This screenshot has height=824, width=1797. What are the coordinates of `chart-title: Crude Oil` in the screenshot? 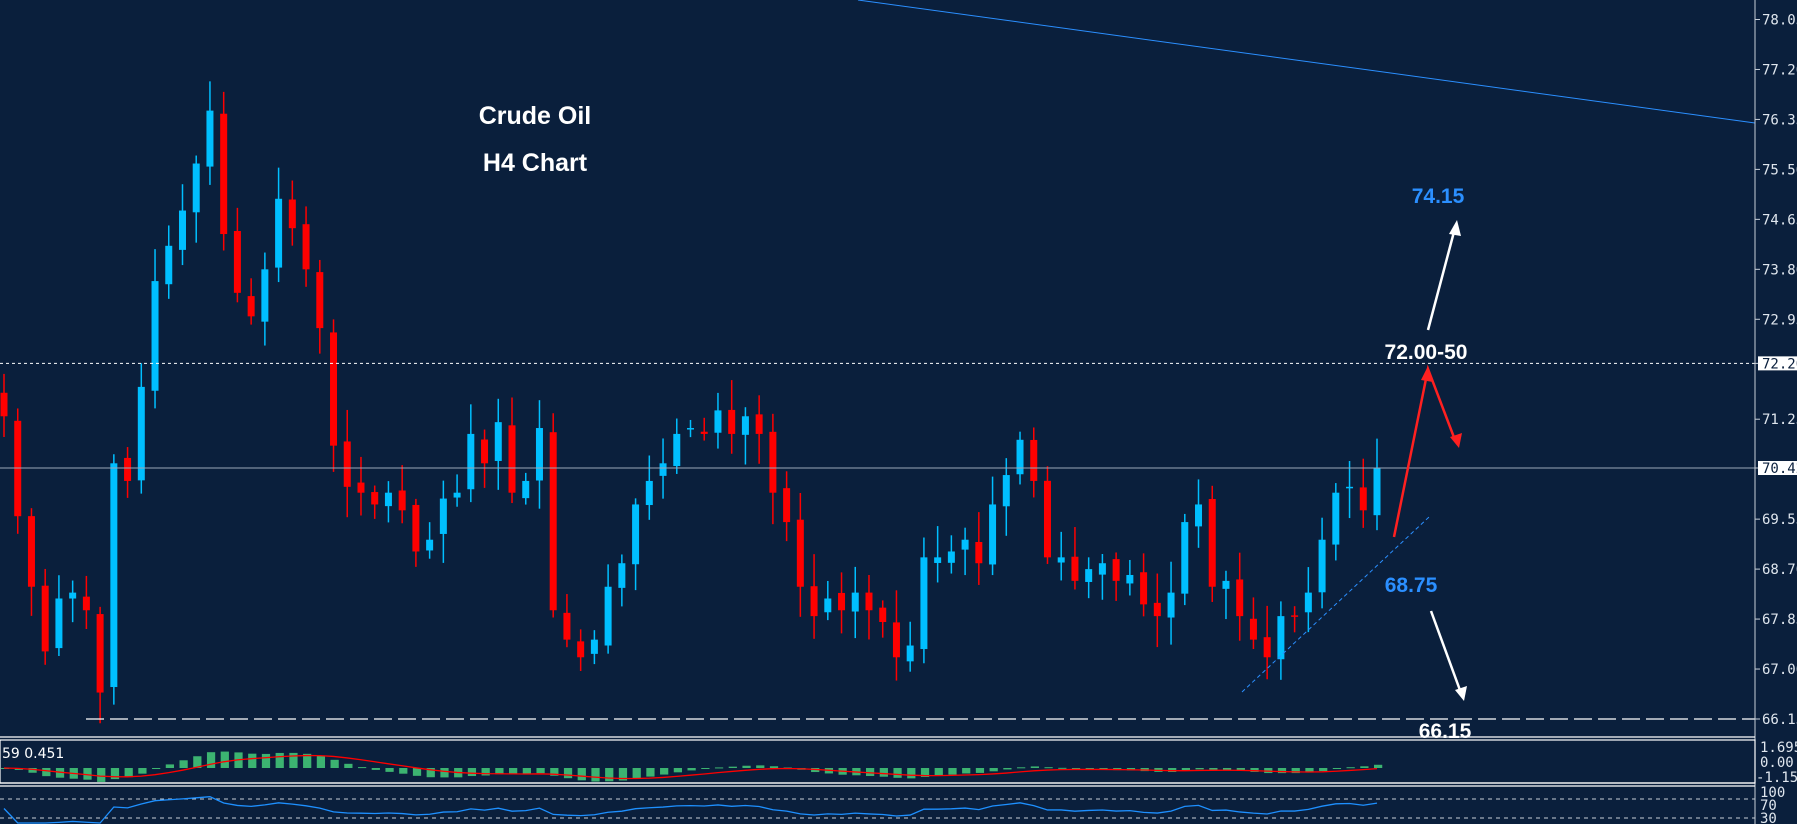 It's located at (535, 116).